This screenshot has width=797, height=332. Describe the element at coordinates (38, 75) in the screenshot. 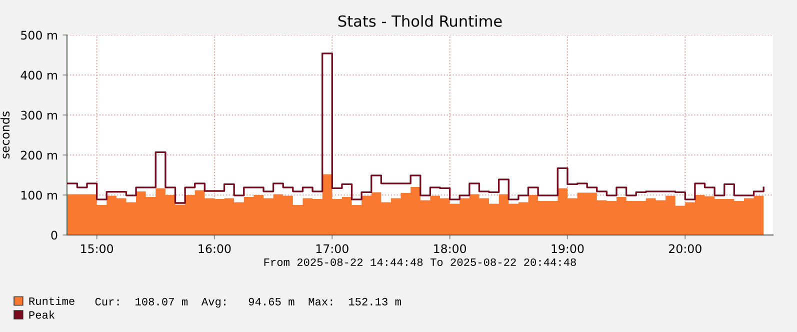

I see `y-tick-label: 400 m` at that location.